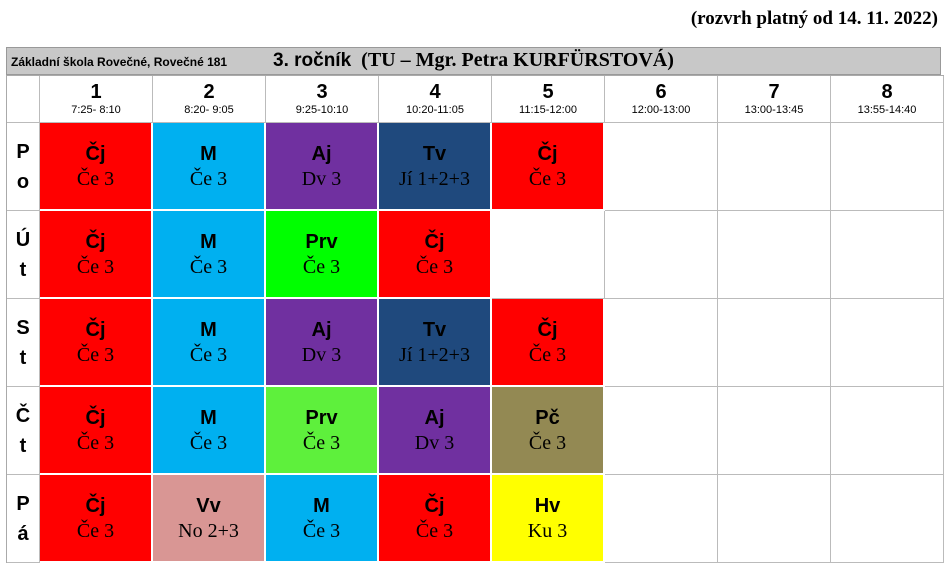  Describe the element at coordinates (23, 99) in the screenshot. I see `grid-corner` at that location.